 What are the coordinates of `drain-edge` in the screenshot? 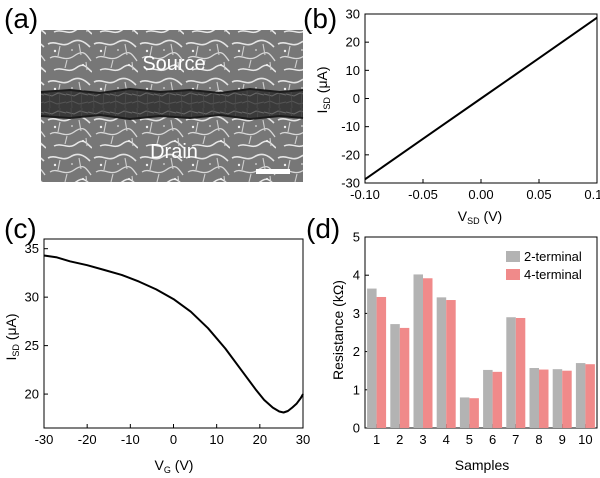 It's located at (172, 117).